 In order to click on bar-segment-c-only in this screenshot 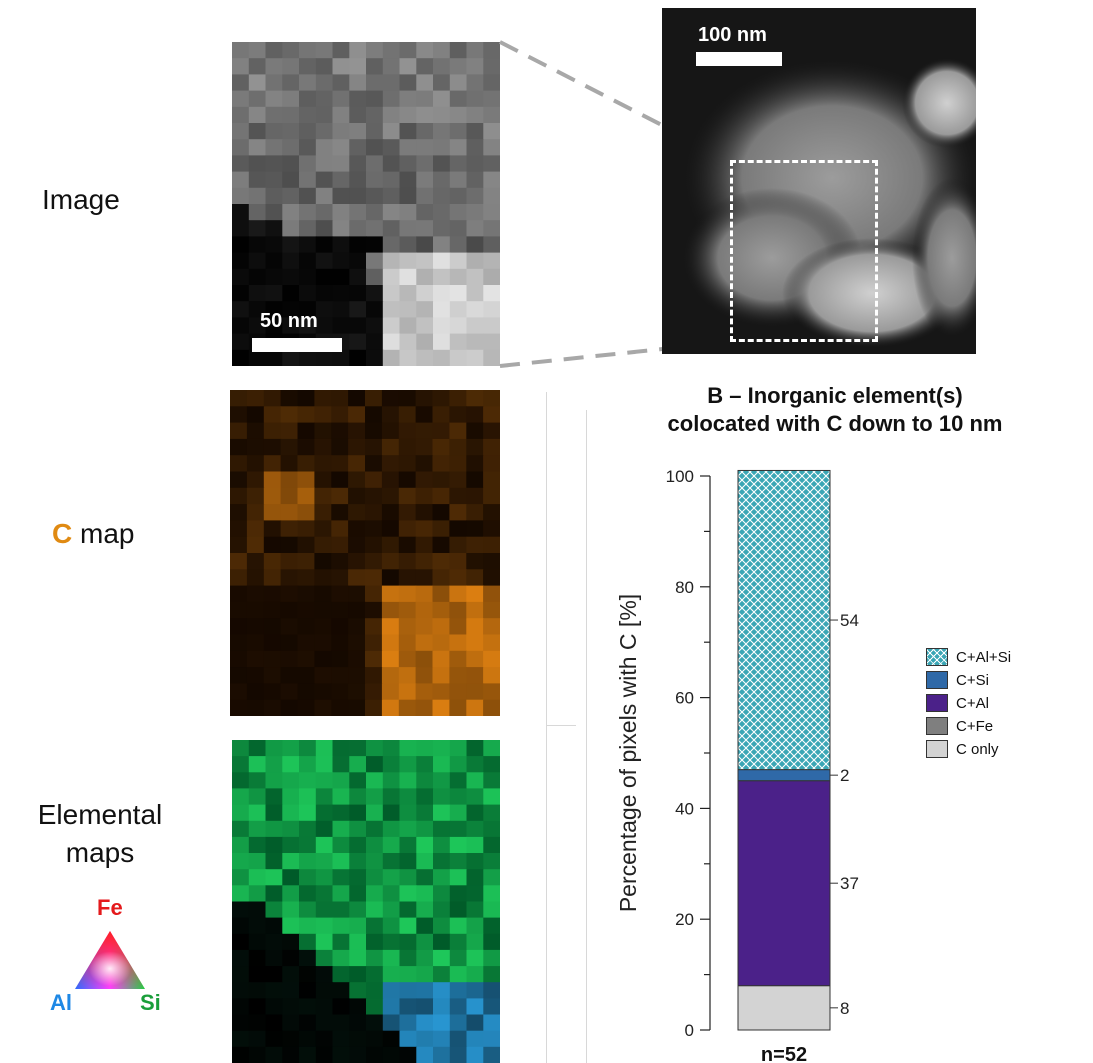, I will do `click(784, 1008)`.